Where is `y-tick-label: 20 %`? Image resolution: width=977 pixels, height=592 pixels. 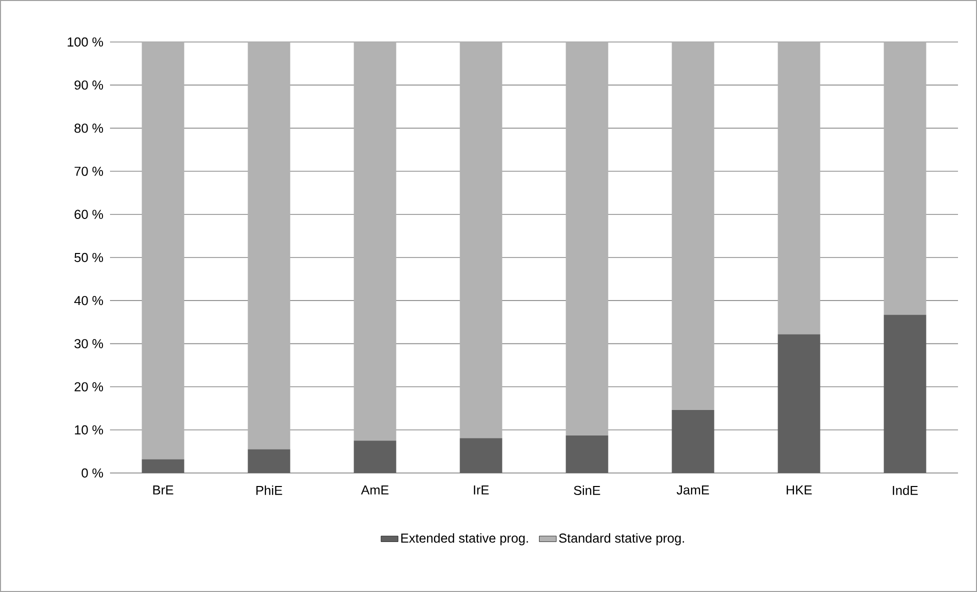
y-tick-label: 20 % is located at coordinates (89, 387).